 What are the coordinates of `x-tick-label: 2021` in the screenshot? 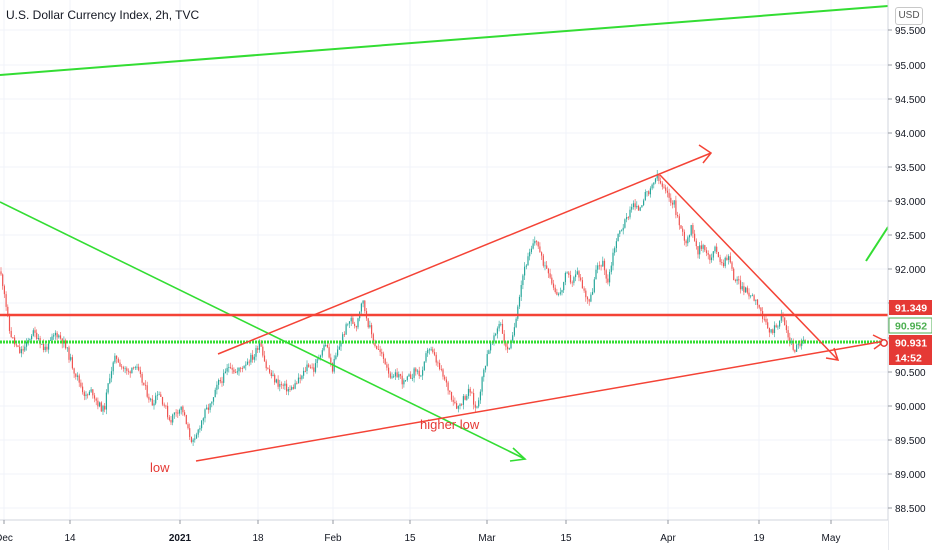 It's located at (180, 538).